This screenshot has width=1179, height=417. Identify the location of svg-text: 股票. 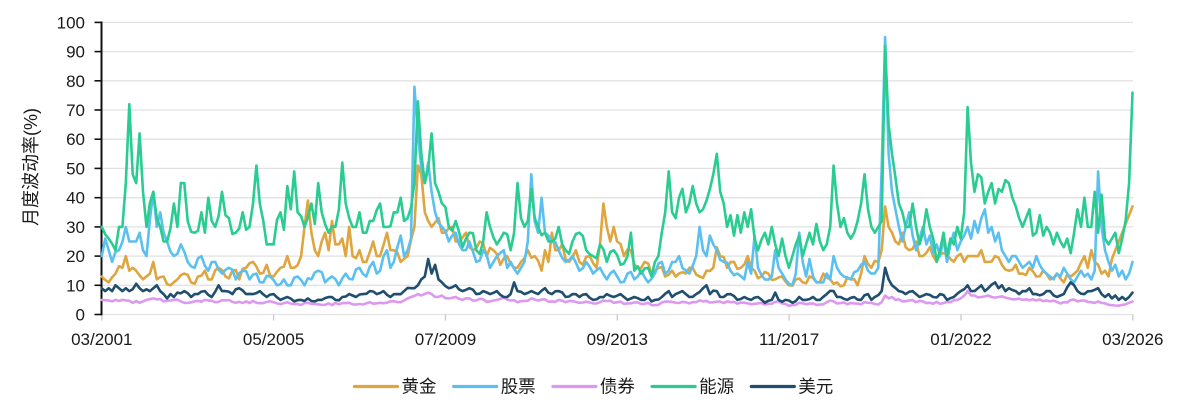
(518, 387).